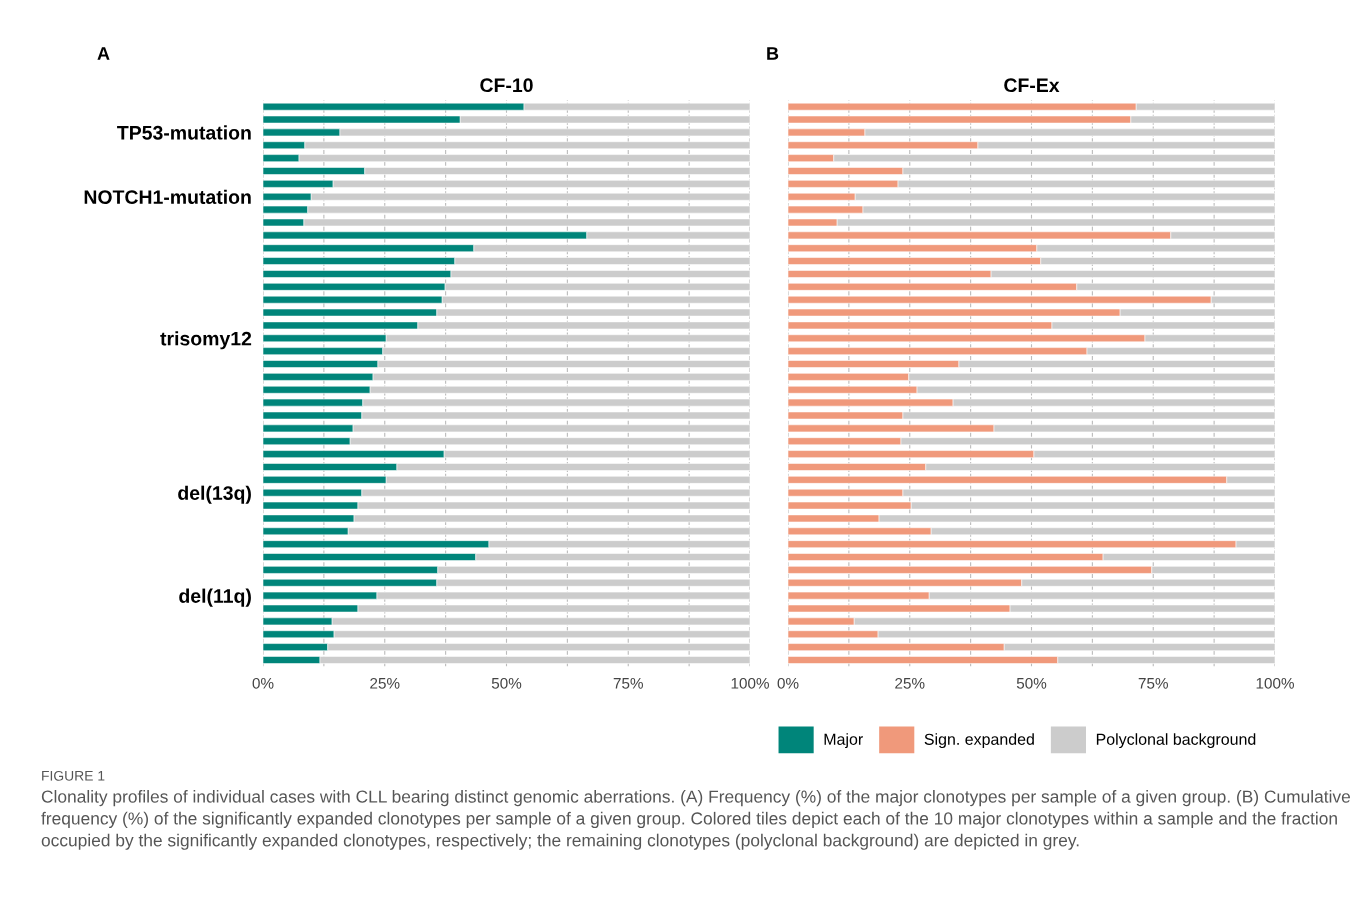  Describe the element at coordinates (695, 820) in the screenshot. I see `text: Clonality profiles of individual cases with CLL bearing distinct genomic aberrations. (A) Frequency (%) of the major clonotypes per sample of a given group. (B) Cumulative frequency (%) of the significantly expanded clonotypes per sample of a given group. Colored tiles depict each of the 10 major clonotypes within a sample and the fraction occupied by the significantly expanded clonotypes, respectively; the remaining clonotypes (polyclonal background) are depicted in grey.` at that location.